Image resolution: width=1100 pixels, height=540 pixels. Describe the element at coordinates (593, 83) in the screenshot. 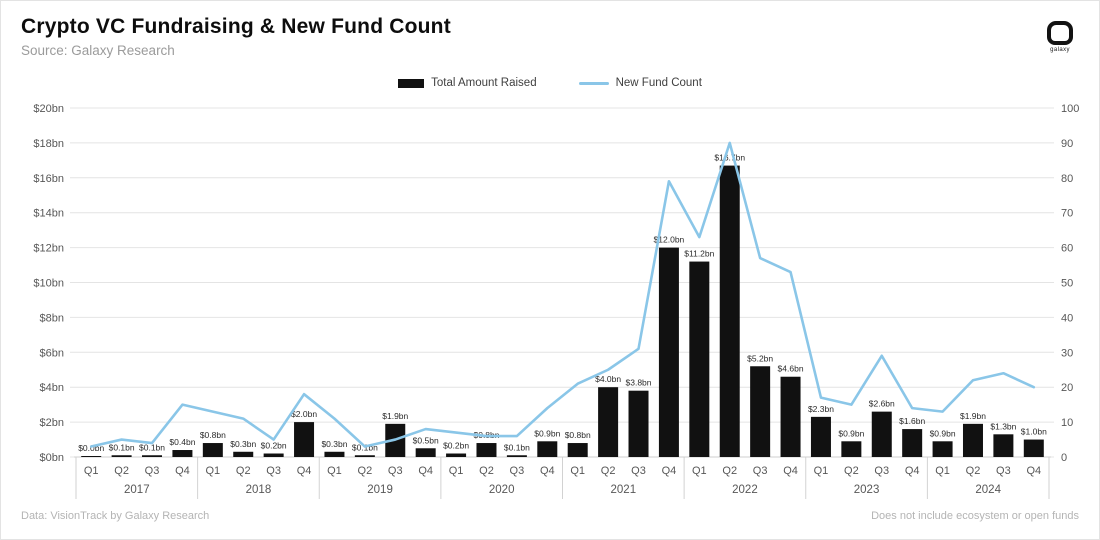

I see `line-swatch-icon` at that location.